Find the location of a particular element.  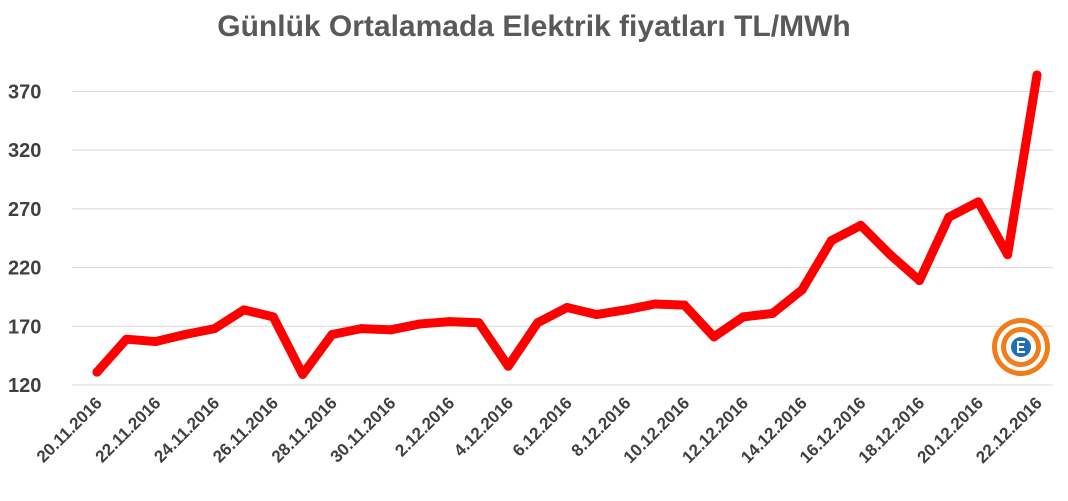

y-tick-label: 170 is located at coordinates (24, 327).